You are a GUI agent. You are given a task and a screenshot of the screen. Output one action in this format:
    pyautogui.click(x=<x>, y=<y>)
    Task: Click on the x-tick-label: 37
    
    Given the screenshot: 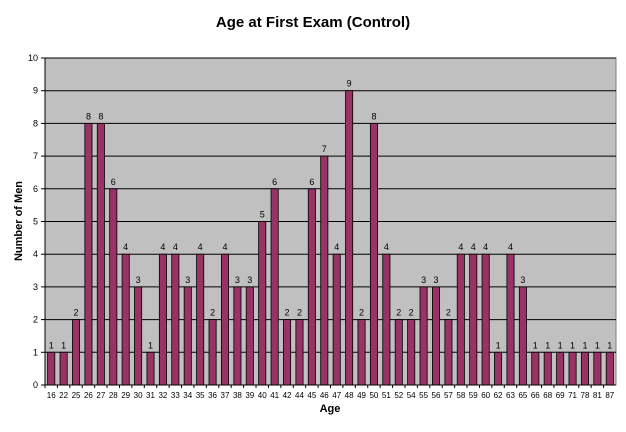 What is the action you would take?
    pyautogui.click(x=225, y=395)
    